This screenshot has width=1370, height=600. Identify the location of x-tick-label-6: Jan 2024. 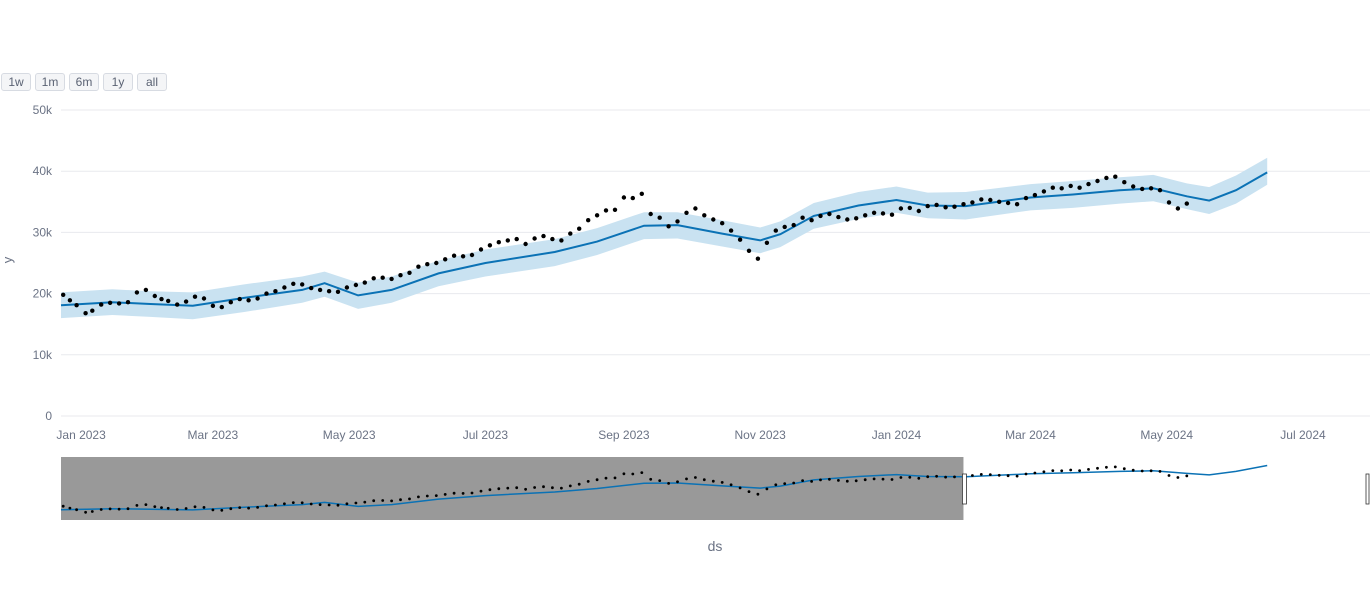
(897, 435).